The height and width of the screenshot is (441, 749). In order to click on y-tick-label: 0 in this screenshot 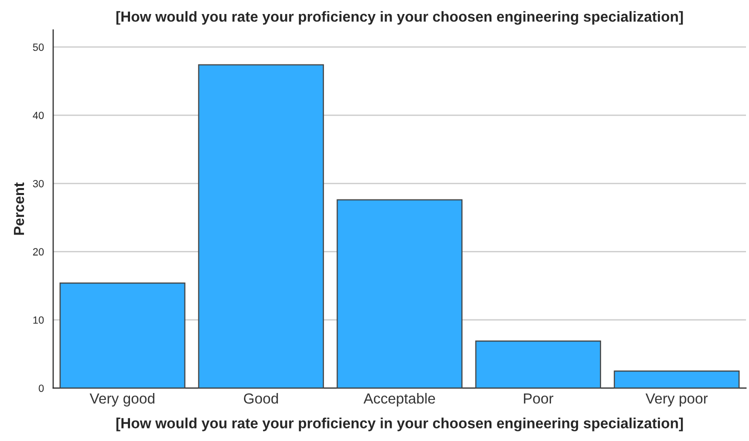, I will do `click(41, 388)`.